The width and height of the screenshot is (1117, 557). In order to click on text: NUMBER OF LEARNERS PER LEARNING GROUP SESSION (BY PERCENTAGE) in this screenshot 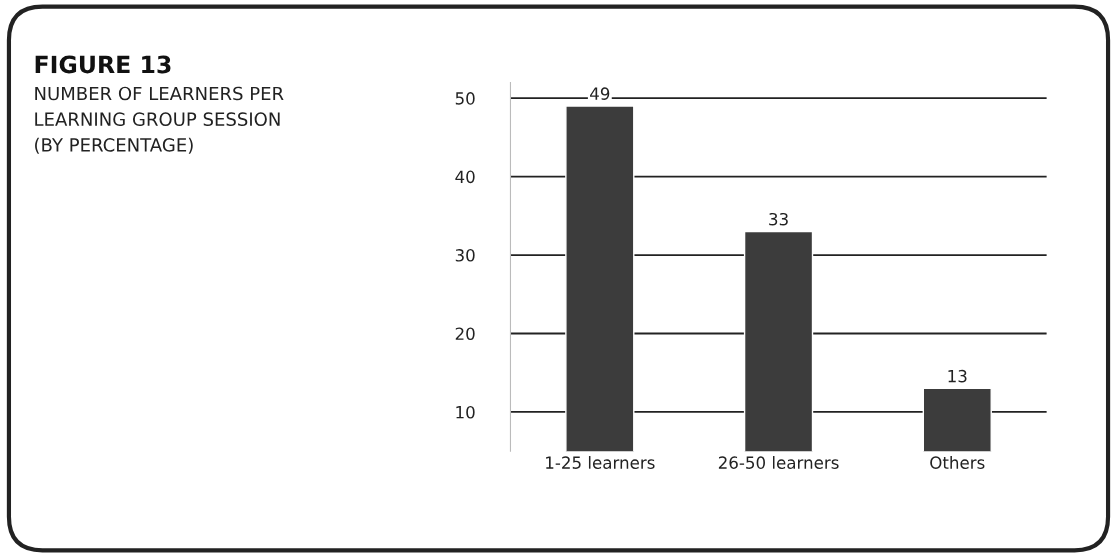, I will do `click(159, 120)`.